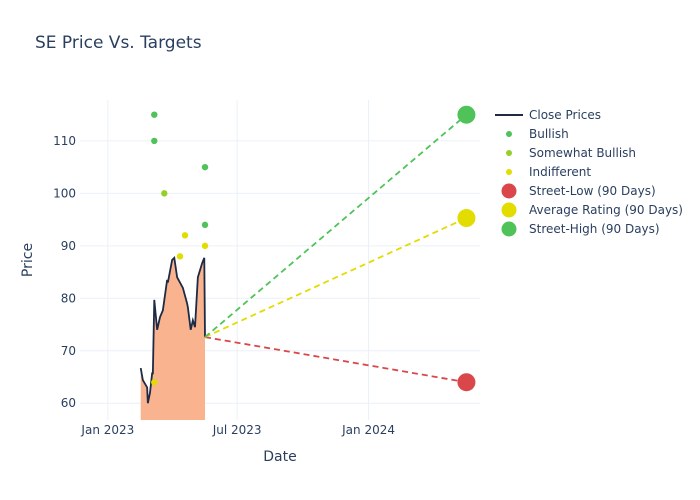 The height and width of the screenshot is (500, 700). Describe the element at coordinates (68, 246) in the screenshot. I see `y-tick-label: 90` at that location.